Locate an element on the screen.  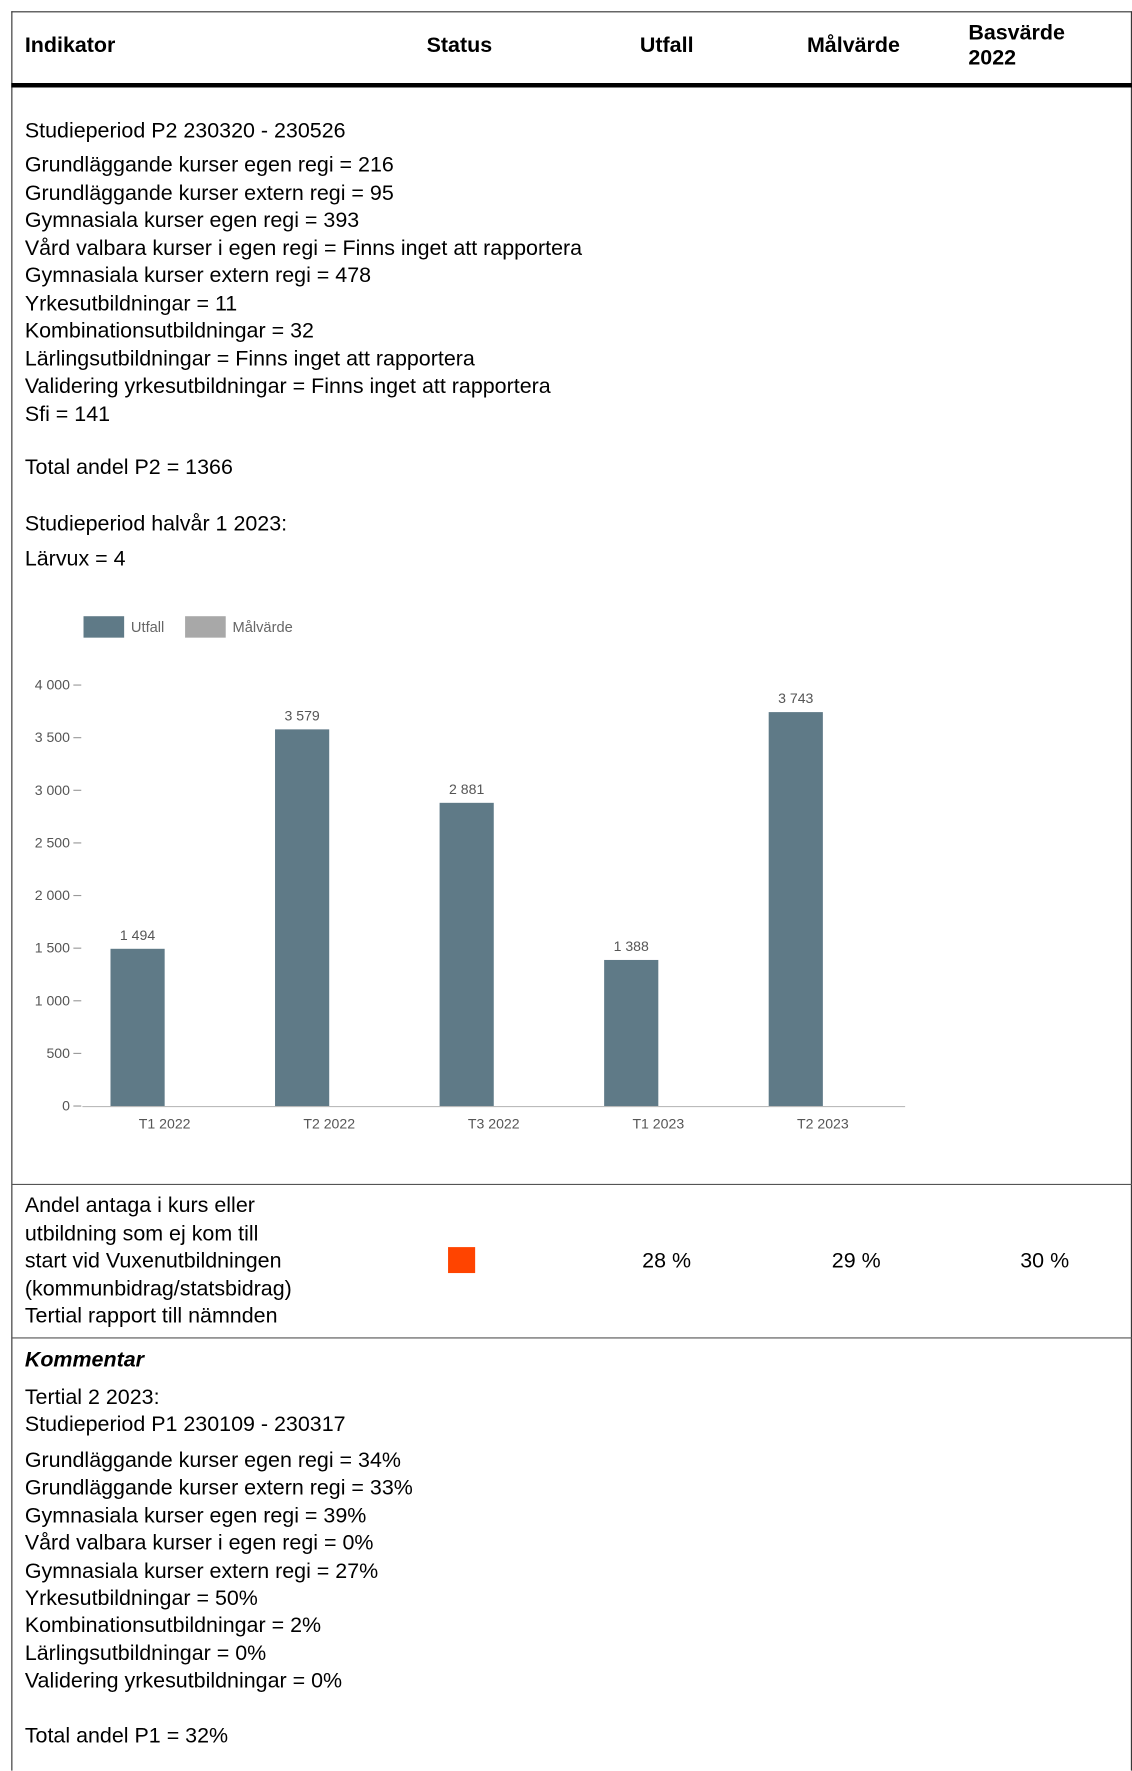
comment-line: Studieperiod P1 230109 - 230317 is located at coordinates (185, 1425).